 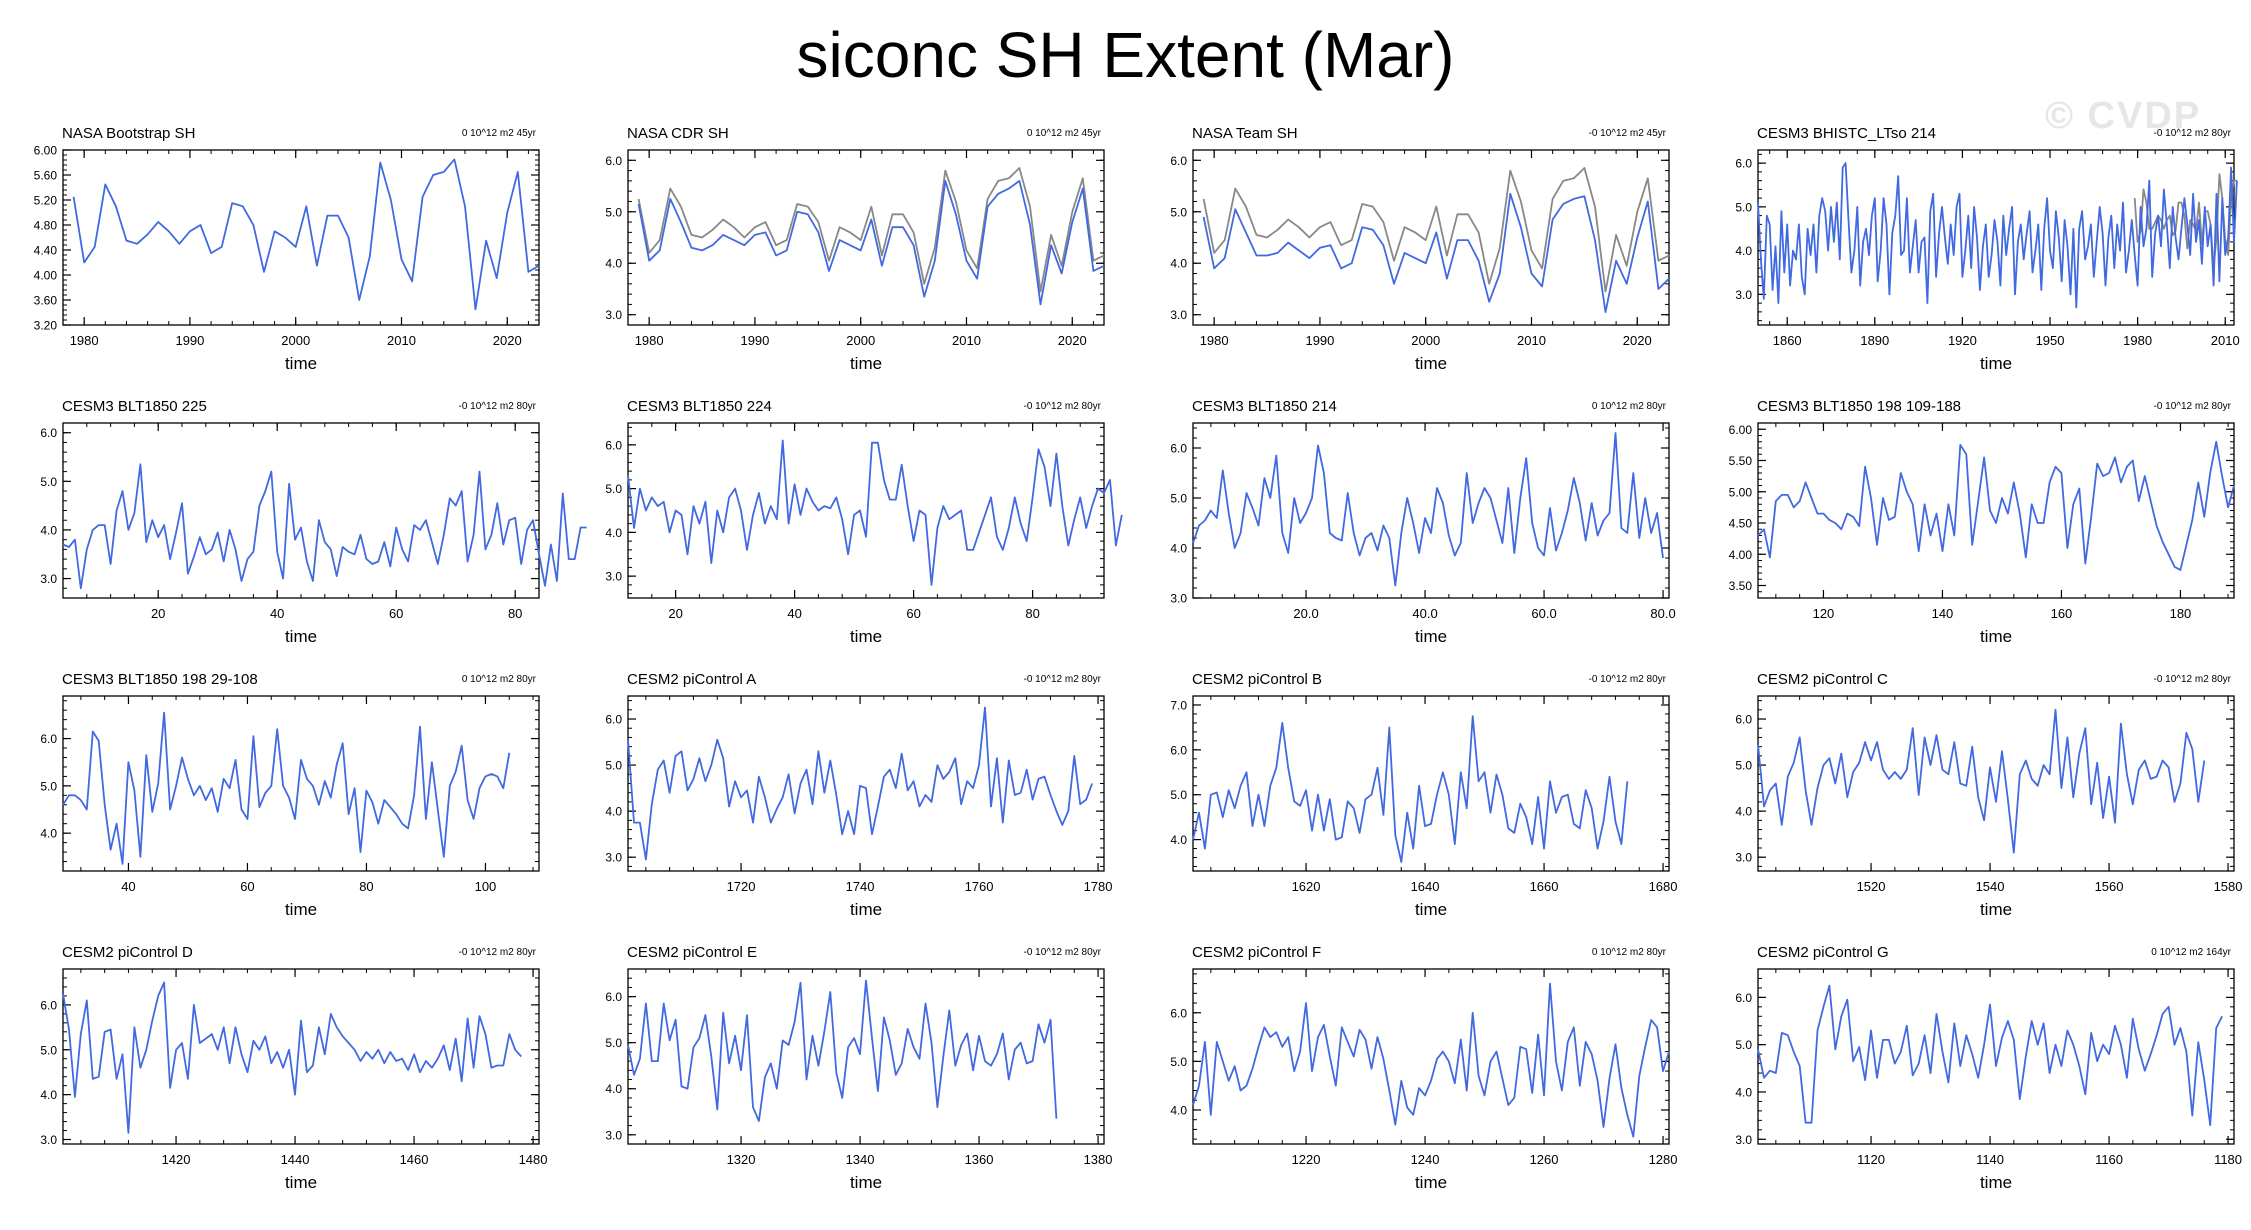 What do you see at coordinates (1859, 406) in the screenshot?
I see `panel-title: CESM3 BLT1850 198 109-188` at bounding box center [1859, 406].